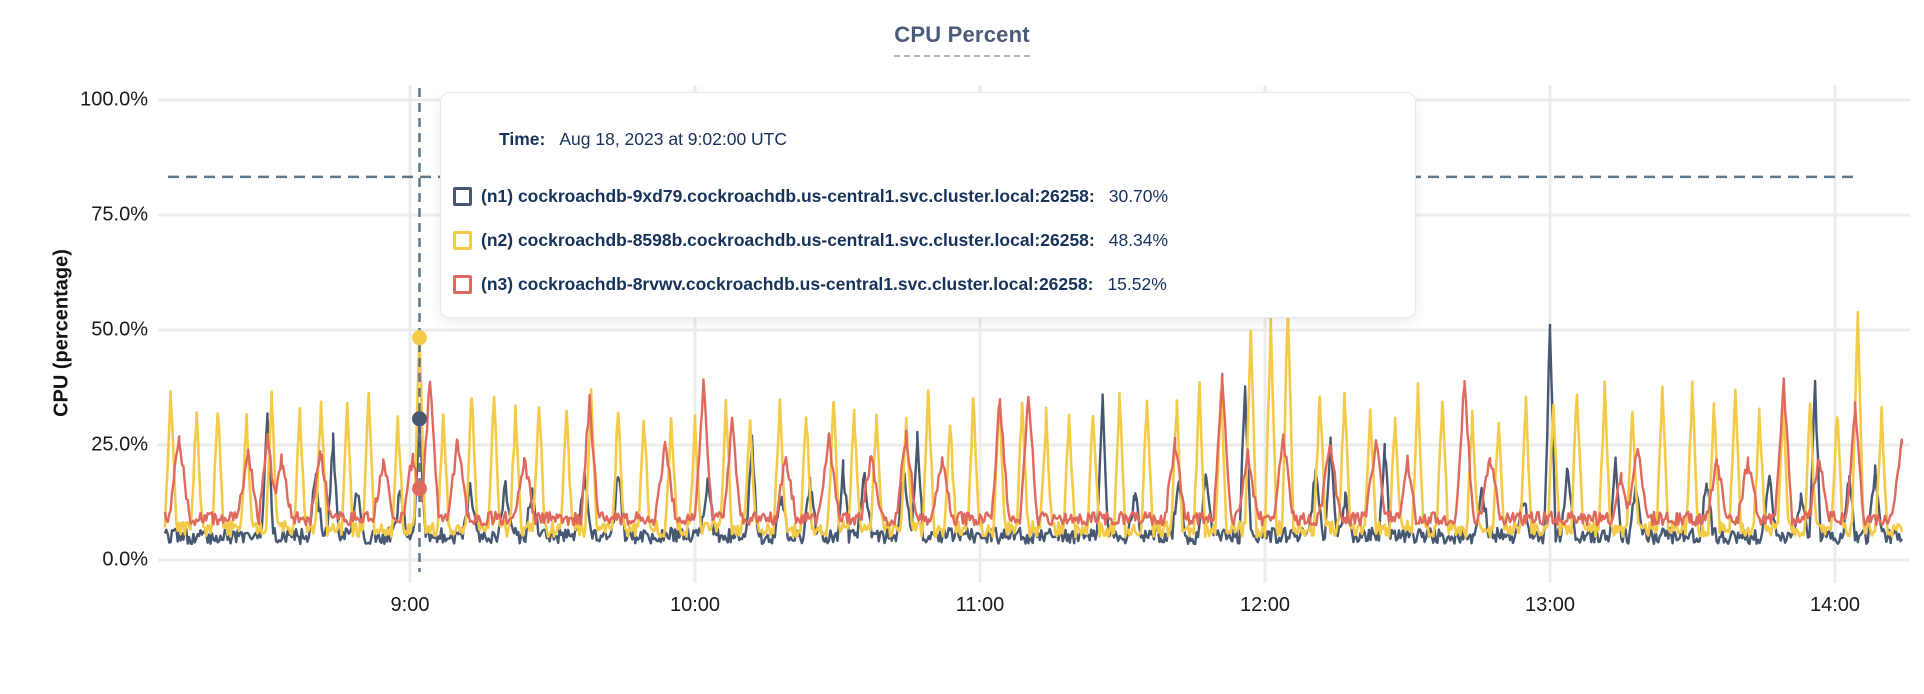 The height and width of the screenshot is (694, 1924). What do you see at coordinates (980, 605) in the screenshot?
I see `x-tick-label: 11:00` at bounding box center [980, 605].